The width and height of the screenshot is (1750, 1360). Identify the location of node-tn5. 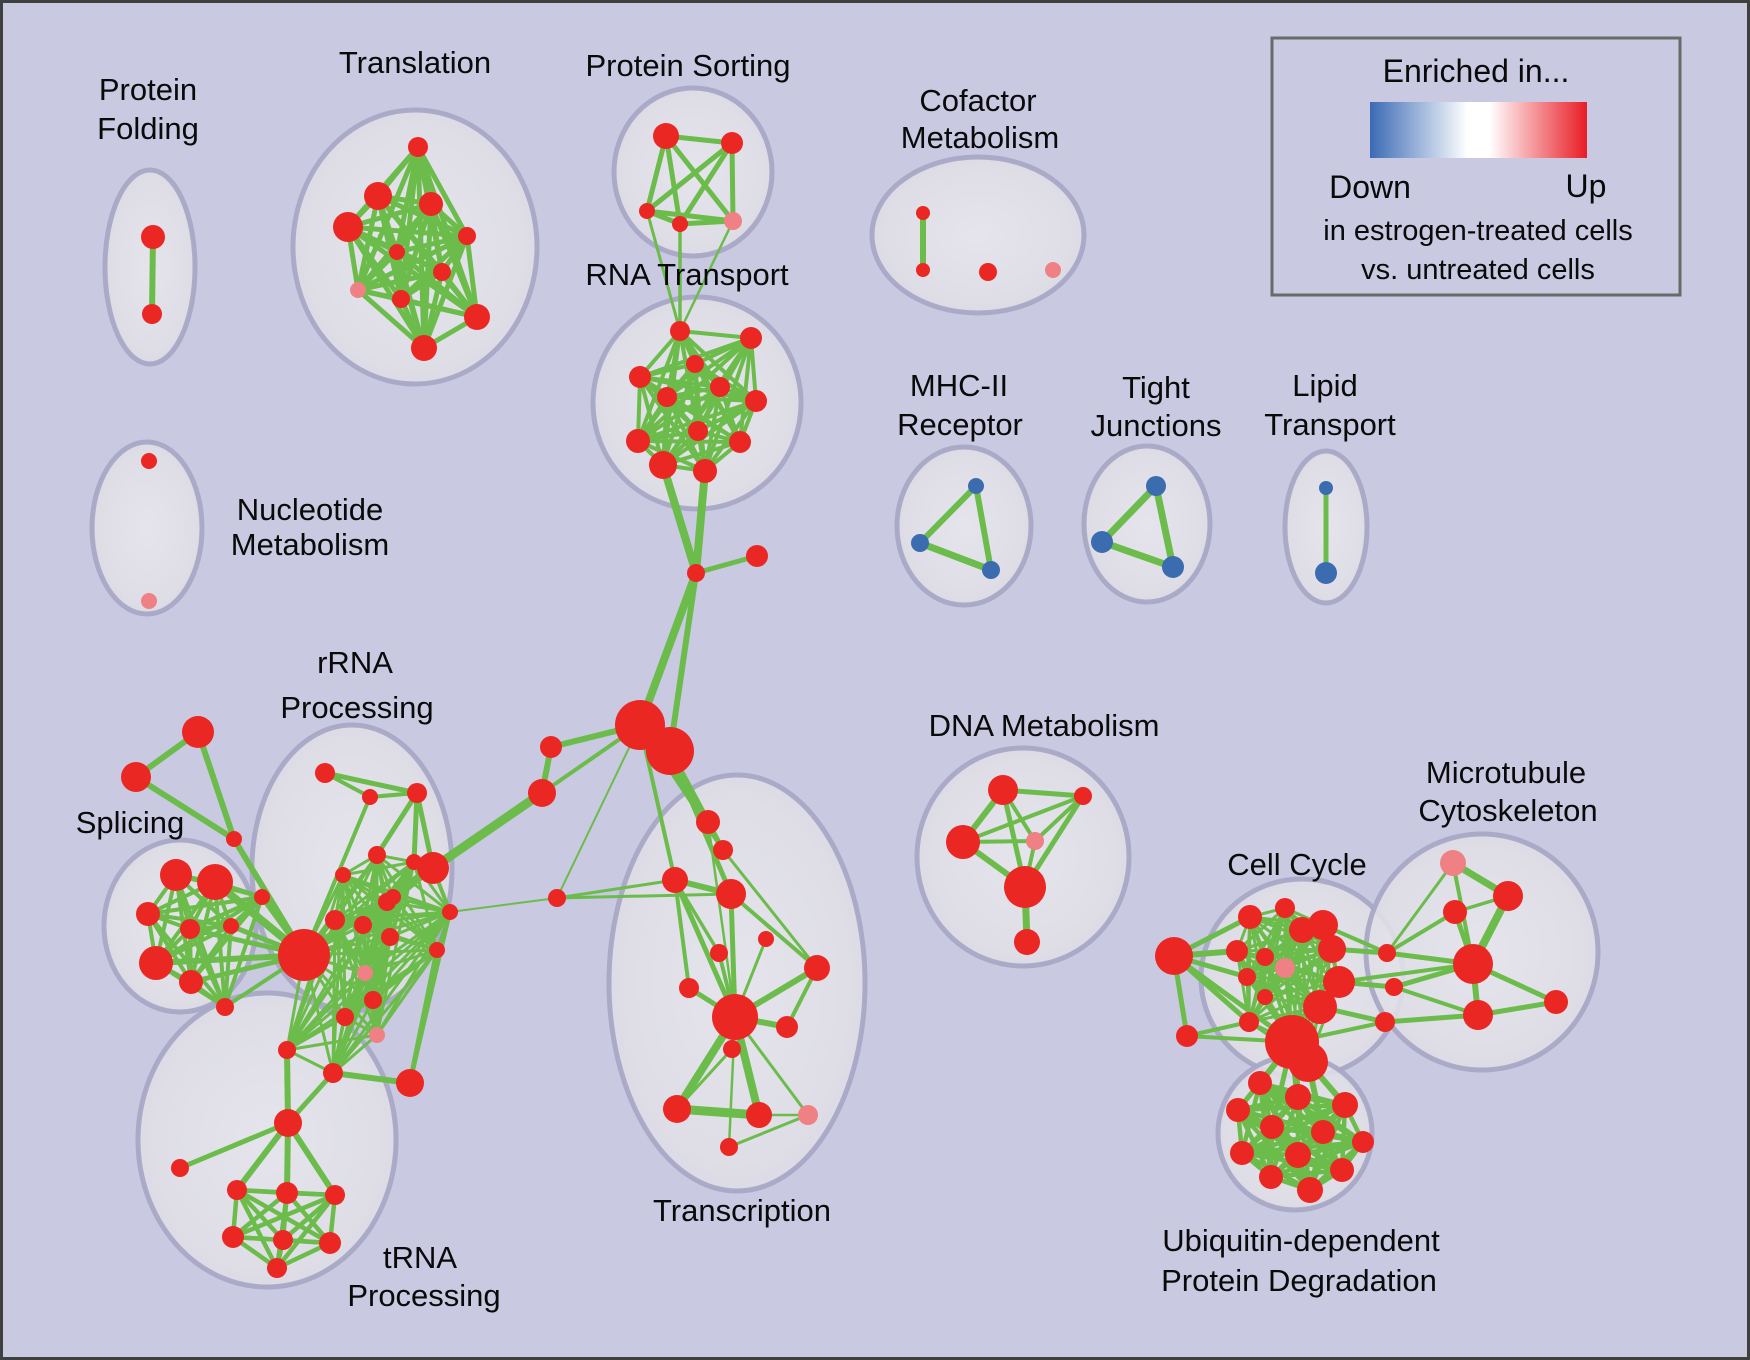
(283, 1240).